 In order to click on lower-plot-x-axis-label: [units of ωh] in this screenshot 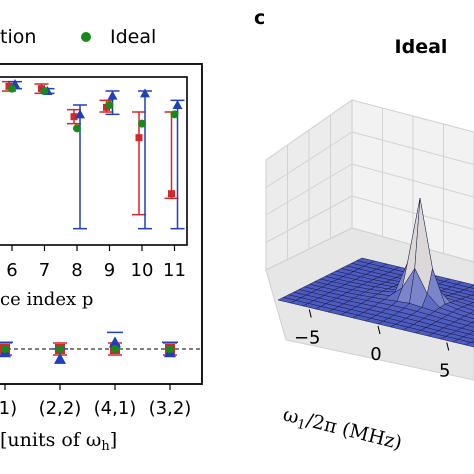, I will do `click(58, 441)`.